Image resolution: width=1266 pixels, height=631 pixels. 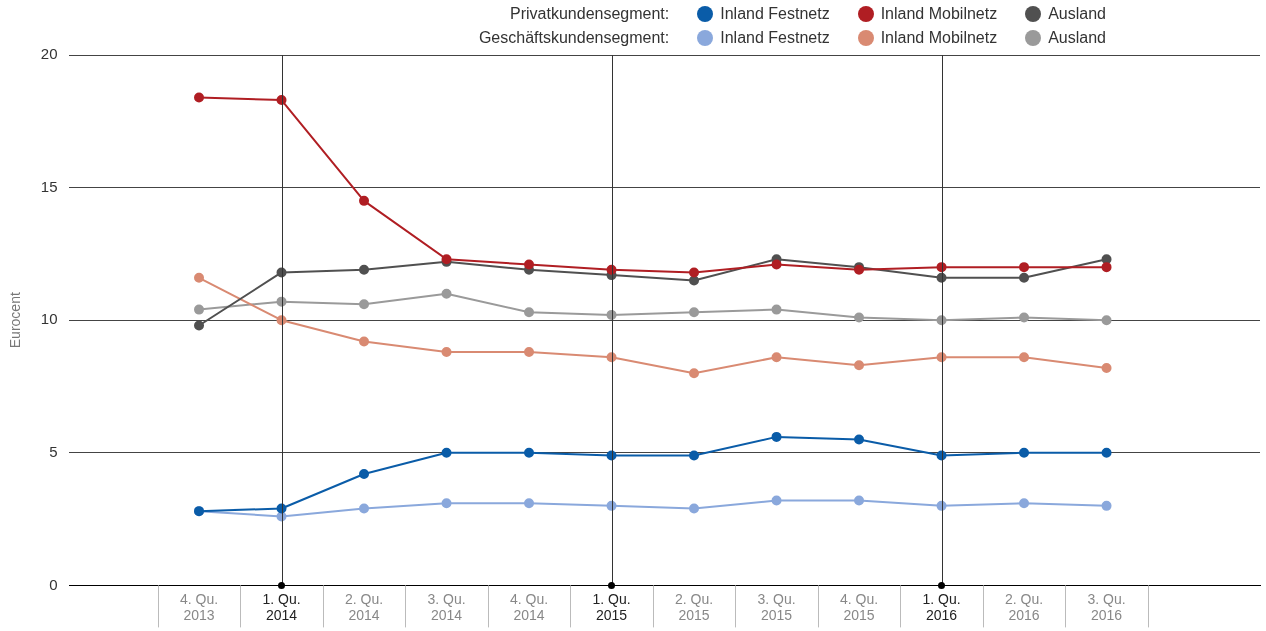 I want to click on text: Privatkundensegment:, so click(x=589, y=14).